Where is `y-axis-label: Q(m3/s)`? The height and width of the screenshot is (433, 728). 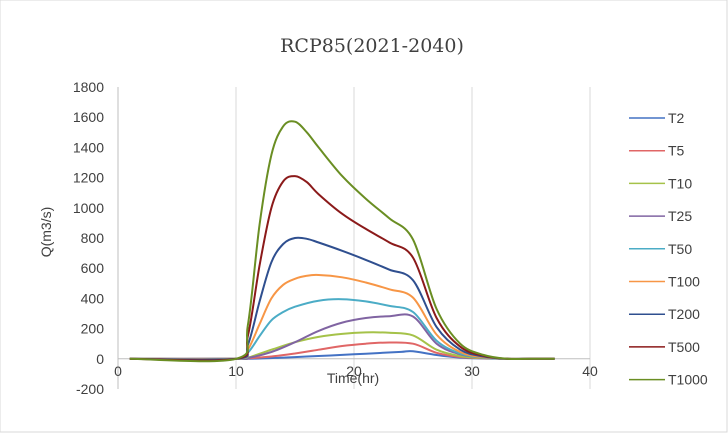
y-axis-label: Q(m3/s) is located at coordinates (46, 232).